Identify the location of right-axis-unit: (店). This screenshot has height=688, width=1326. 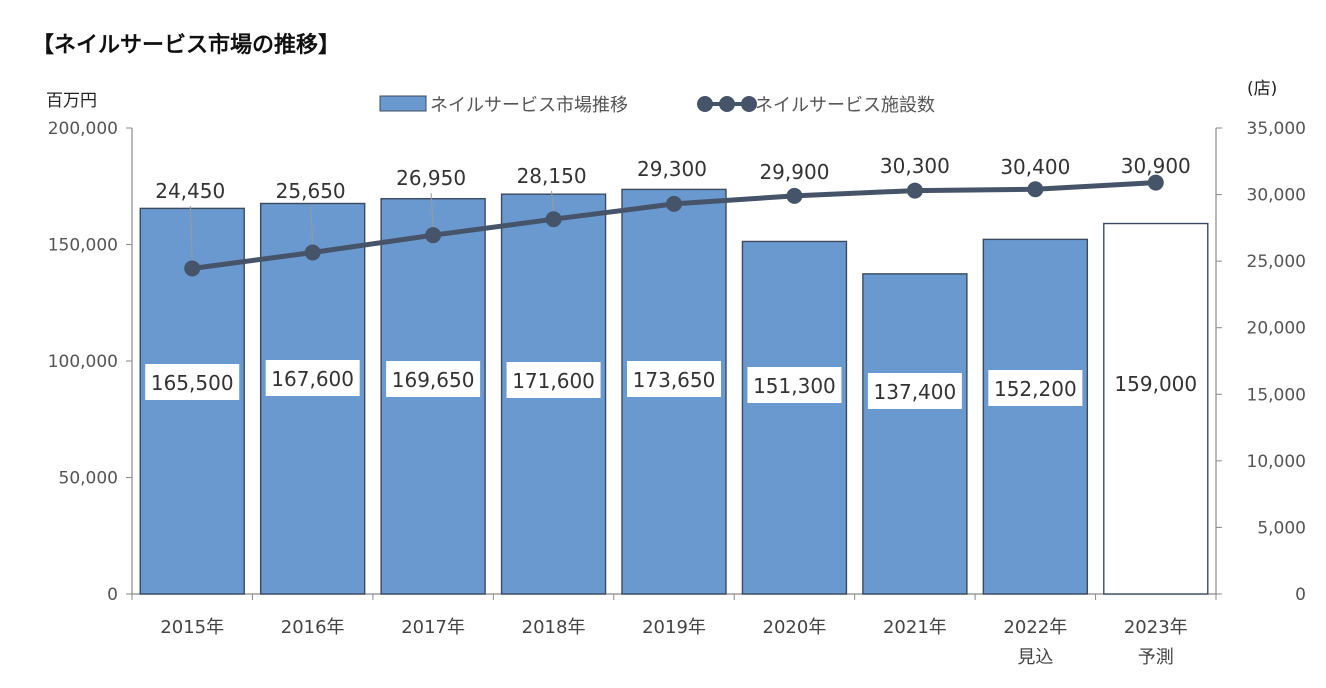
(1262, 89).